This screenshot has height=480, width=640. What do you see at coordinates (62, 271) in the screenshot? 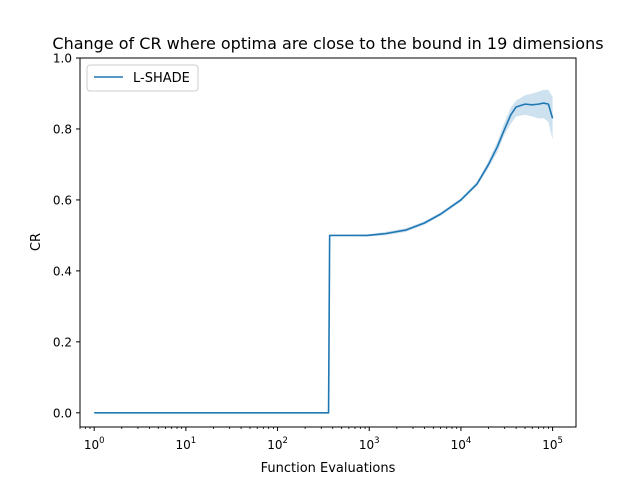
I see `y-tick-label: 0.4` at bounding box center [62, 271].